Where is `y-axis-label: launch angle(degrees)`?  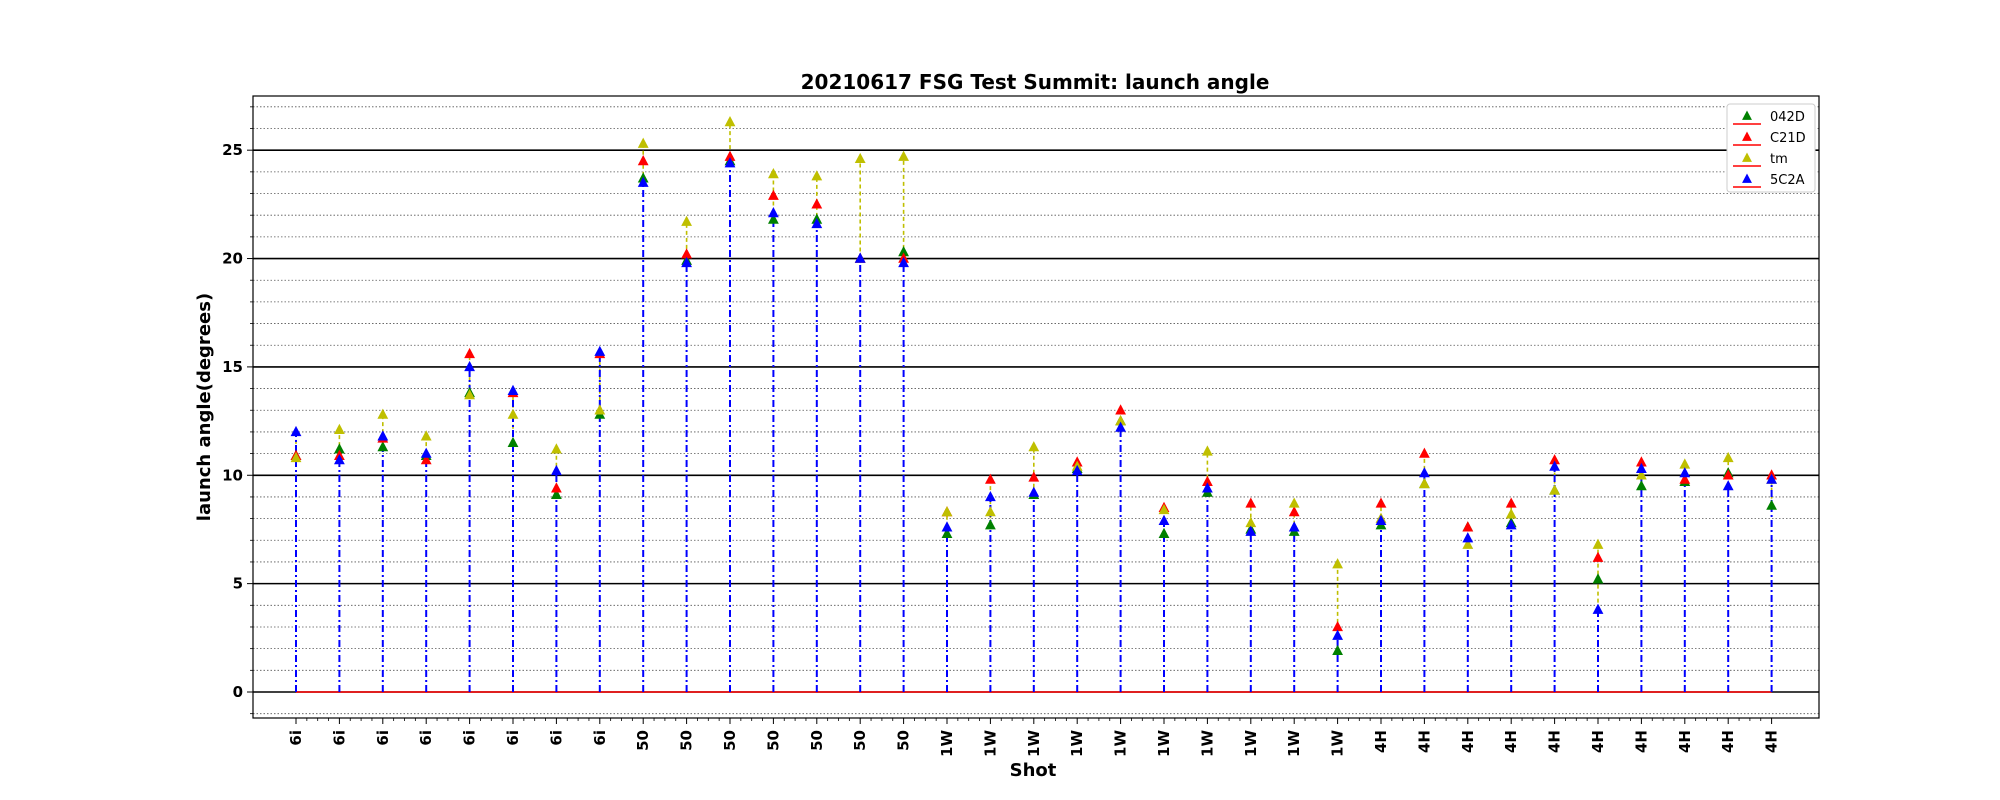
y-axis-label: launch angle(degrees) is located at coordinates (204, 407).